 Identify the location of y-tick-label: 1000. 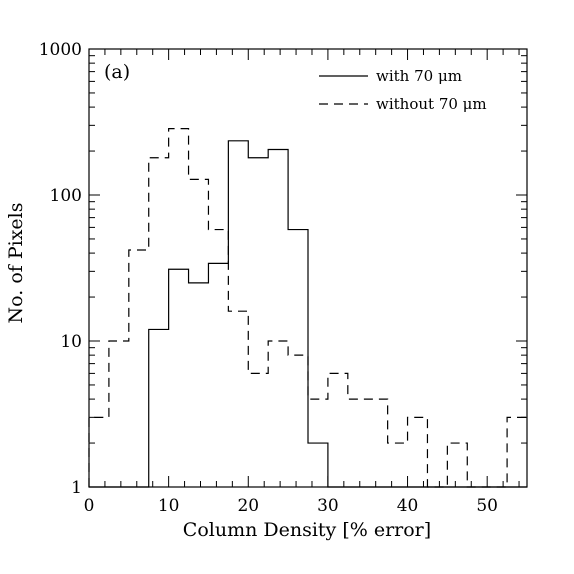
(60, 50).